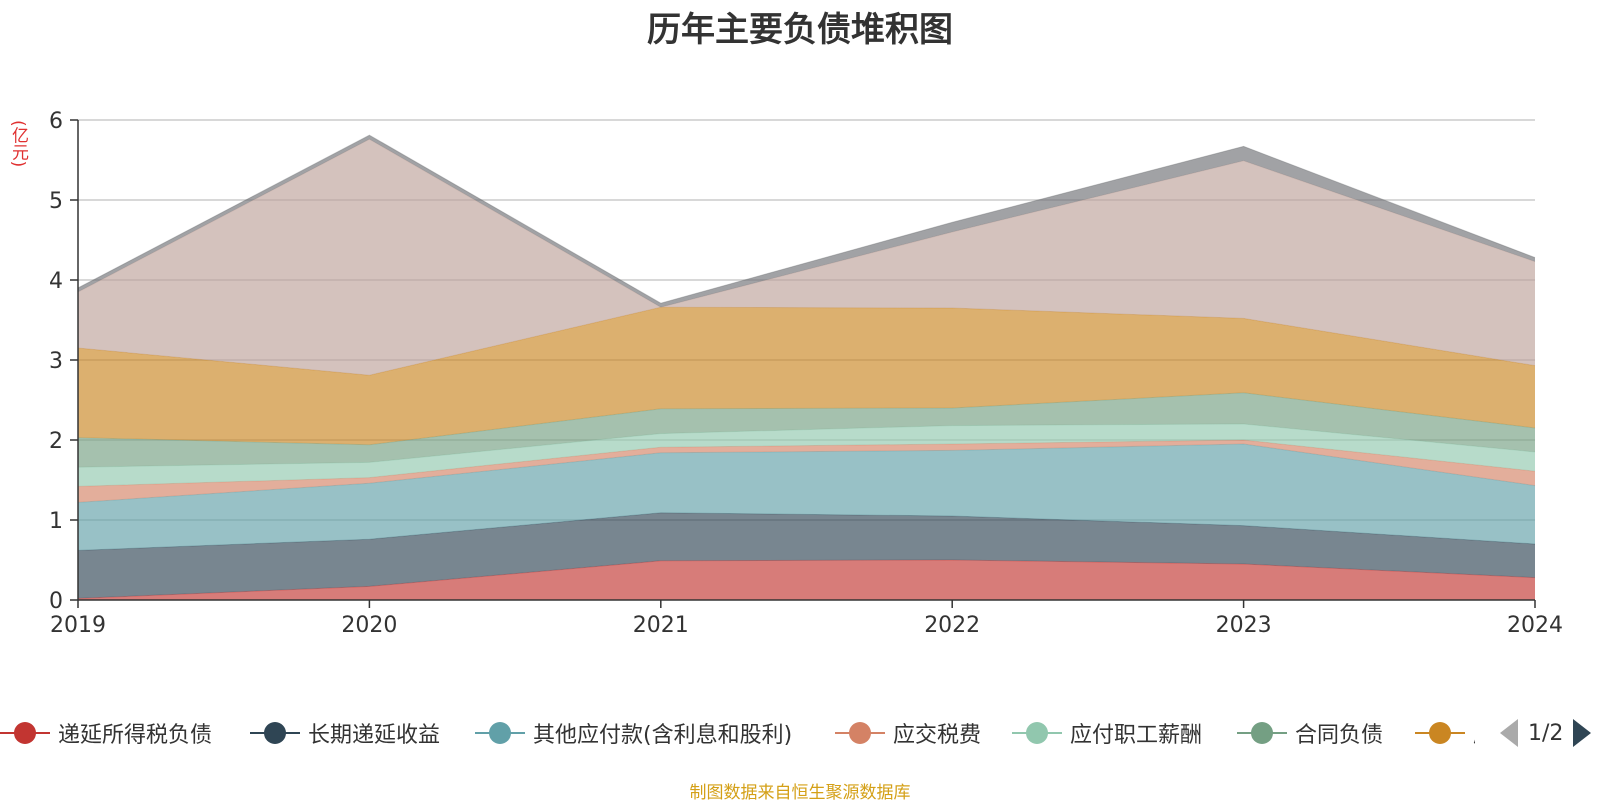 The image size is (1600, 803). I want to click on legend-item: 应交税费, so click(908, 733).